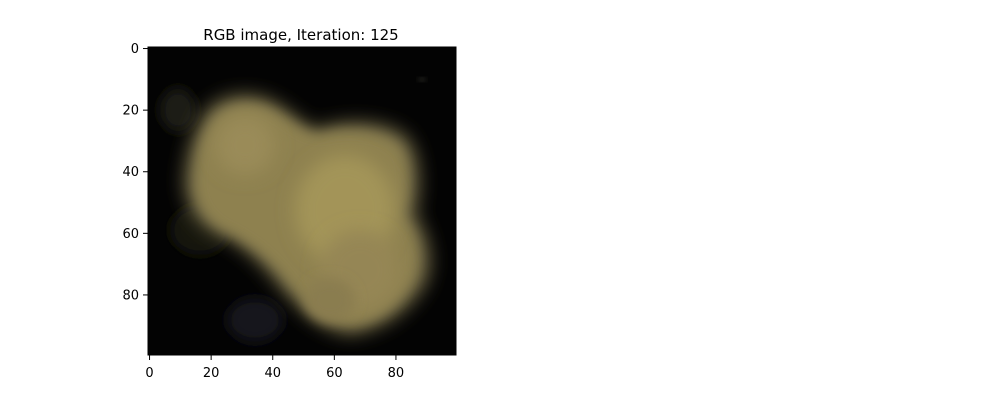  Describe the element at coordinates (130, 172) in the screenshot. I see `y-tick-label: 40` at that location.